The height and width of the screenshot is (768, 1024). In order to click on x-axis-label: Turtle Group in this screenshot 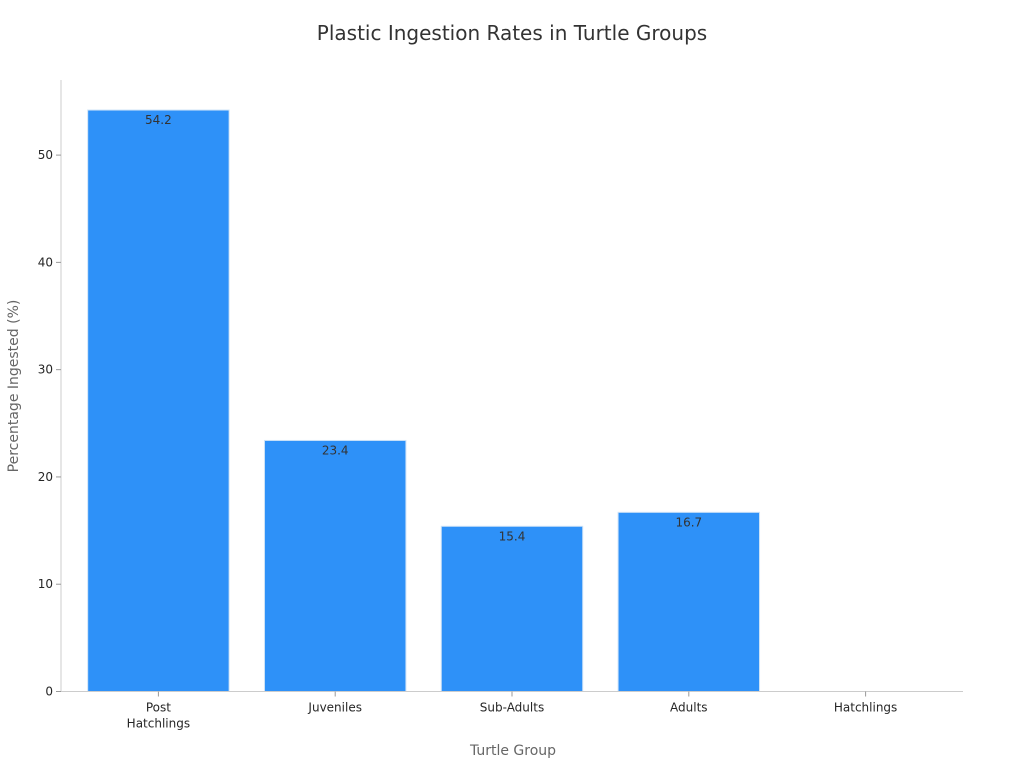, I will do `click(512, 751)`.